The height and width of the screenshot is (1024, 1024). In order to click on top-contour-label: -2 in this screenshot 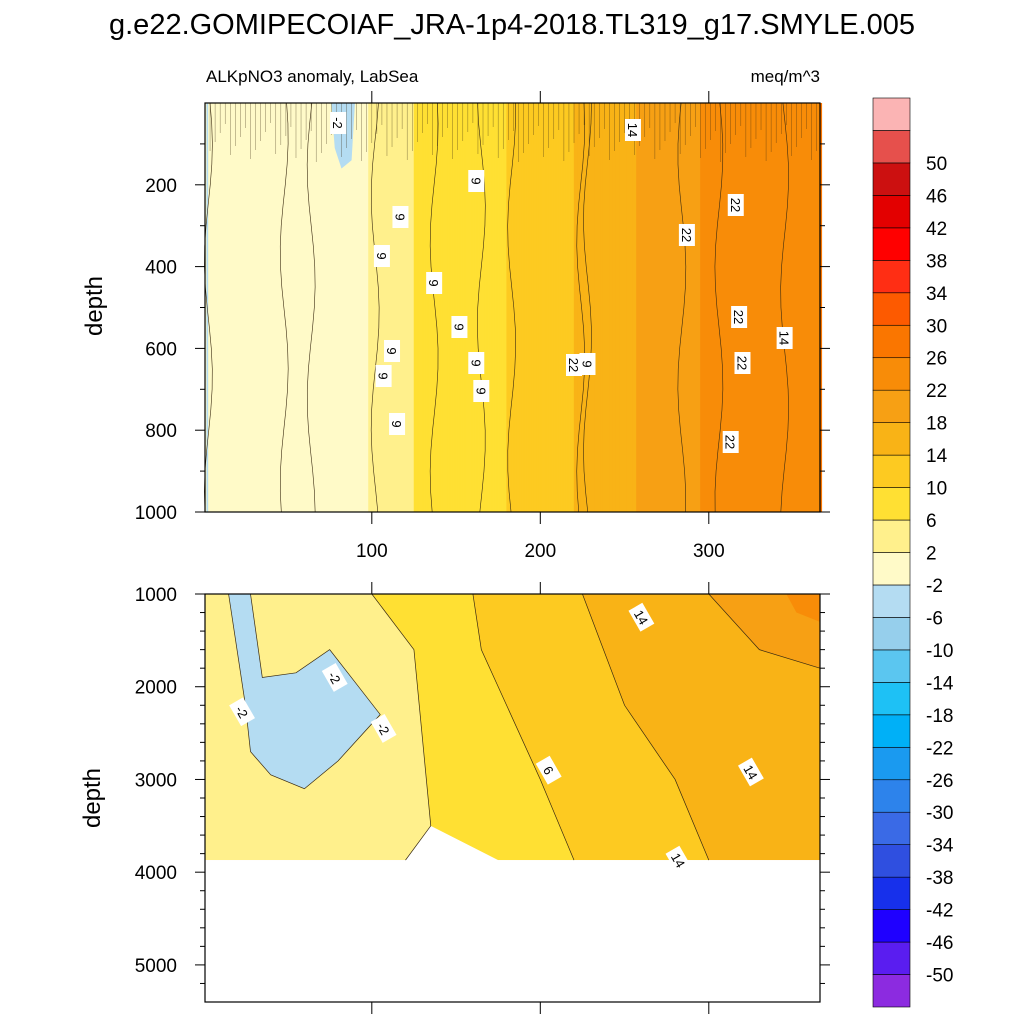, I will do `click(338, 123)`.